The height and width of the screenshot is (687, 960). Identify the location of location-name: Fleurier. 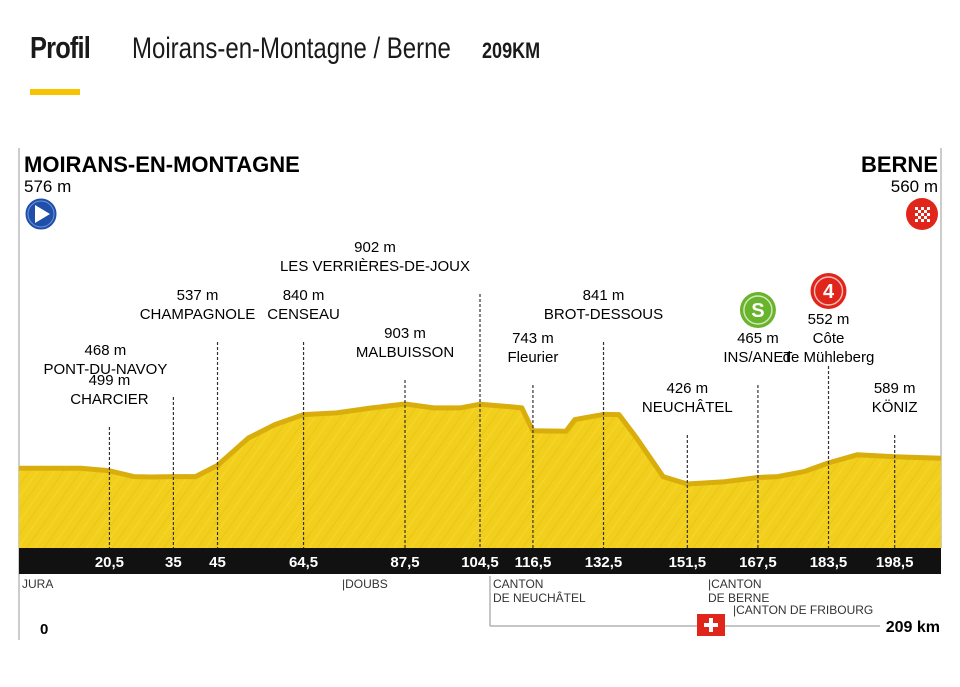
(533, 357).